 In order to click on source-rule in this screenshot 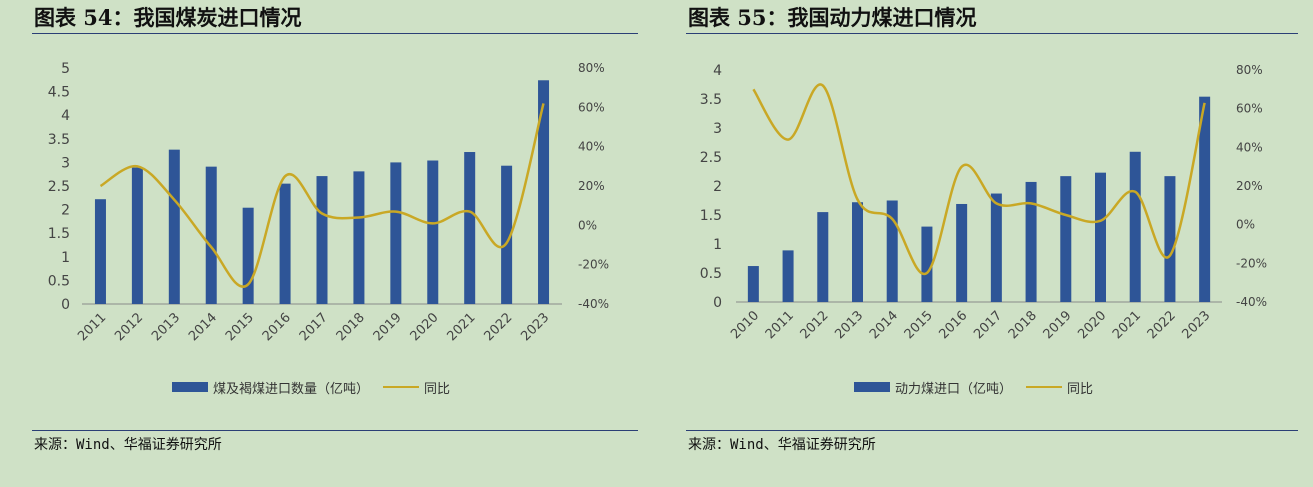, I will do `click(335, 430)`.